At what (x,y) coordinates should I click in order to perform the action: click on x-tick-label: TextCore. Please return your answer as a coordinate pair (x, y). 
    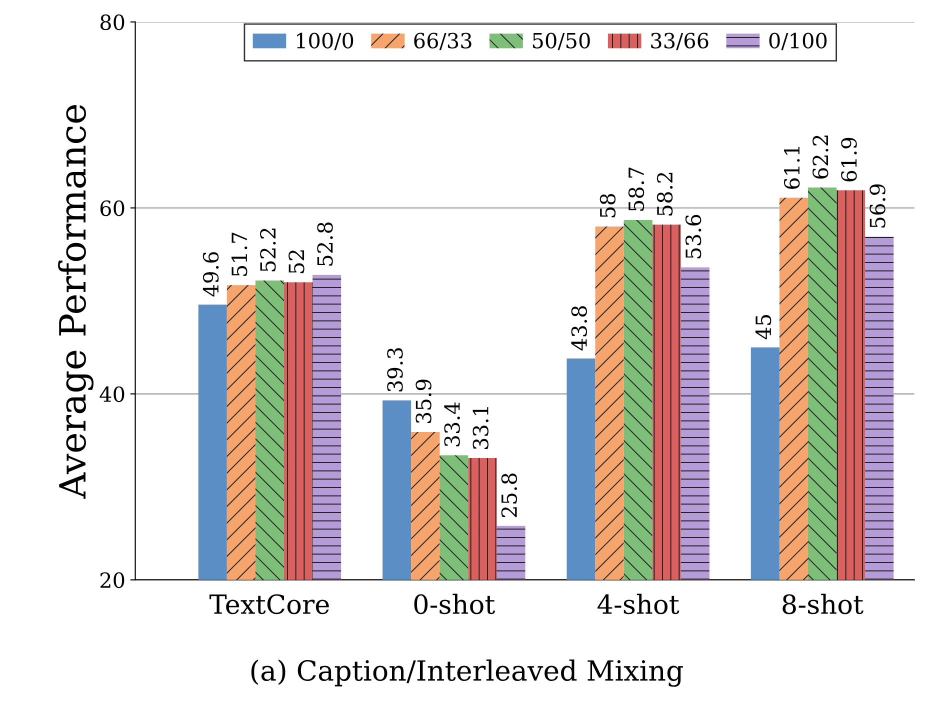
    Looking at the image, I should click on (269, 604).